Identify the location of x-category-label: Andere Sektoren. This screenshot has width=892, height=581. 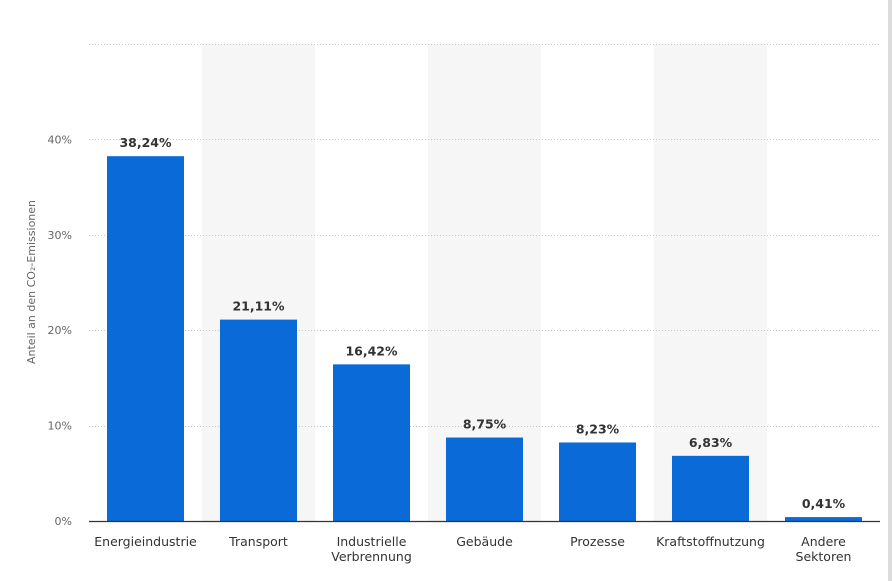
(824, 549).